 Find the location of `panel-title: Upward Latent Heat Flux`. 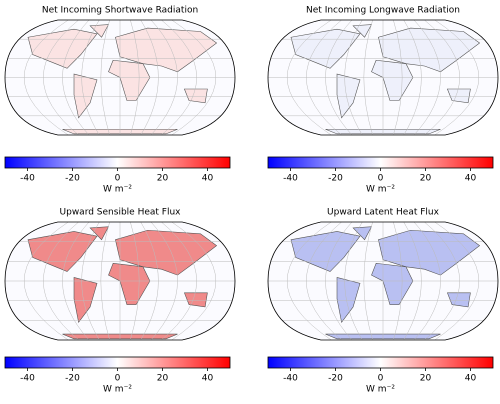

panel-title: Upward Latent Heat Flux is located at coordinates (383, 213).